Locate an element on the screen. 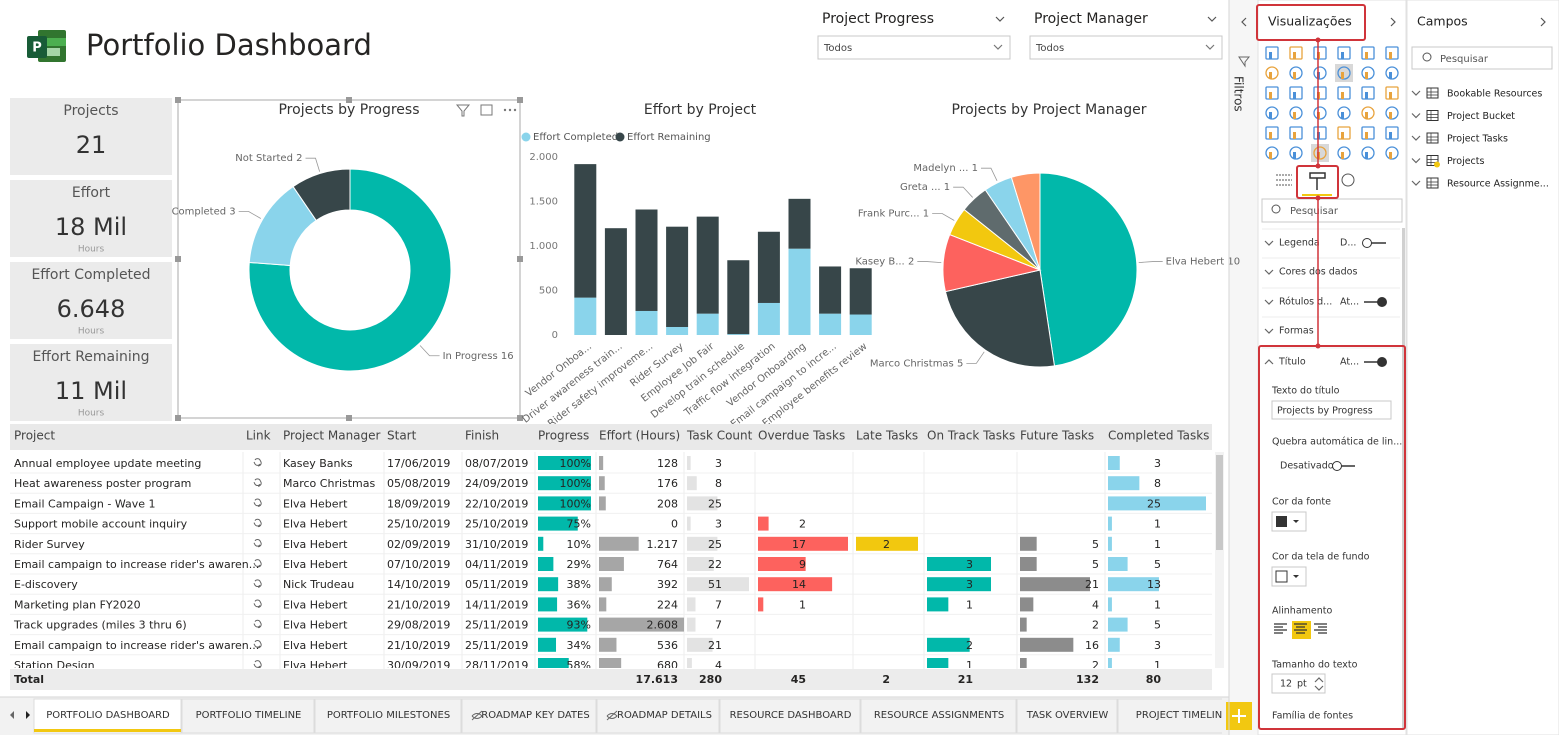 Image resolution: width=1559 pixels, height=735 pixels. cell-text: Support mobile account inquiry is located at coordinates (101, 524).